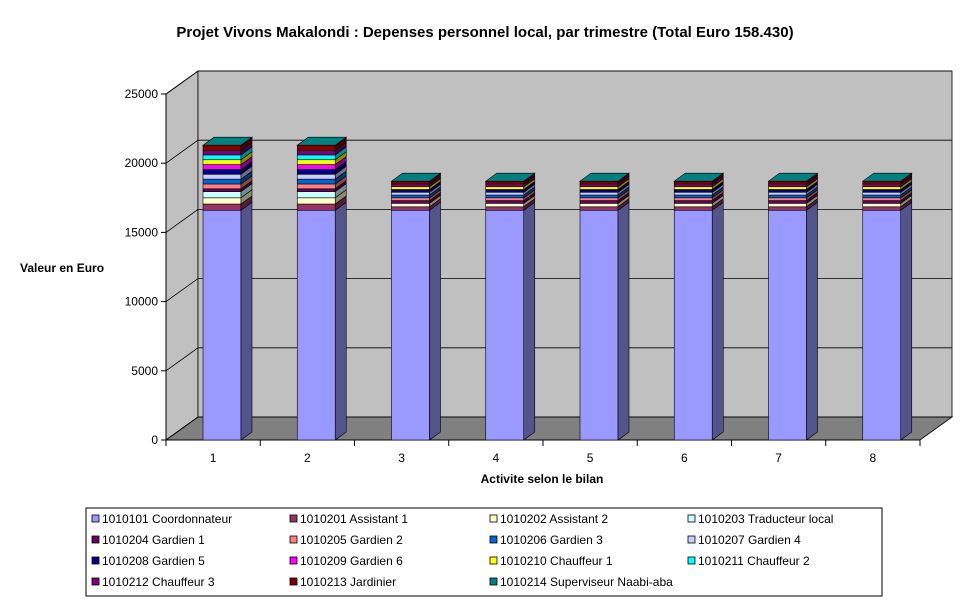 This screenshot has height=604, width=970. I want to click on legend-label: 1010208 Gardien 5, so click(153, 561).